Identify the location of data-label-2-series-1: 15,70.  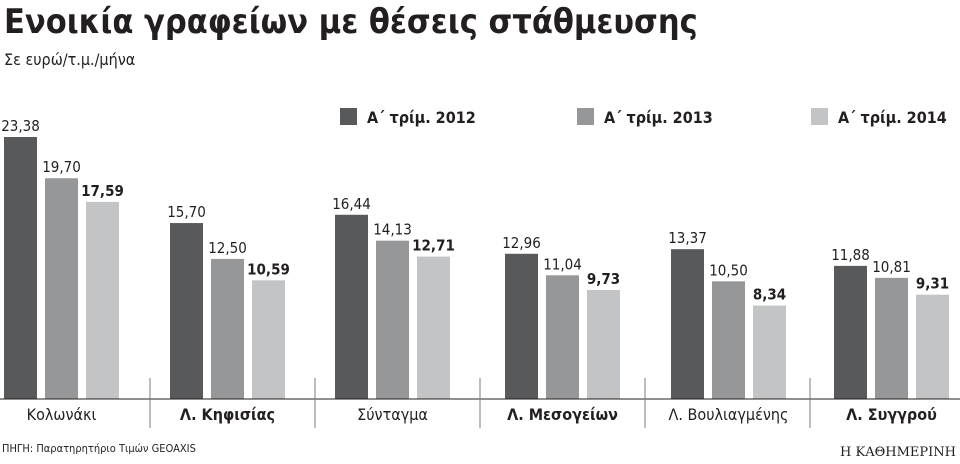
(186, 212).